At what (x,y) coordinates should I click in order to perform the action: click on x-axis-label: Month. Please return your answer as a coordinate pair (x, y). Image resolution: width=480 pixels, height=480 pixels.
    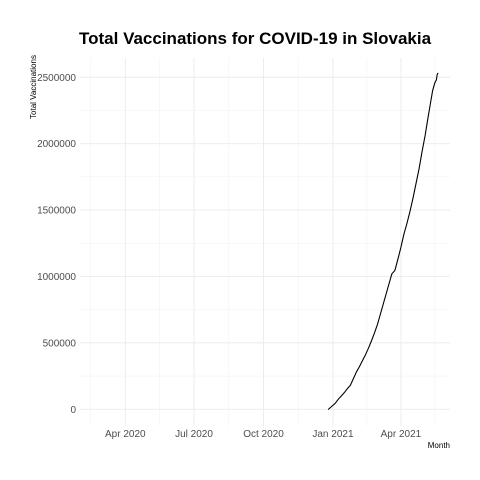
    Looking at the image, I should click on (439, 445).